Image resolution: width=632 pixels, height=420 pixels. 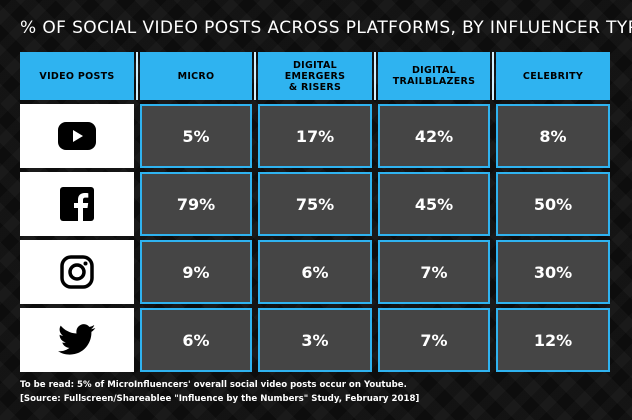 What do you see at coordinates (553, 204) in the screenshot?
I see `value-cell: 50%` at bounding box center [553, 204].